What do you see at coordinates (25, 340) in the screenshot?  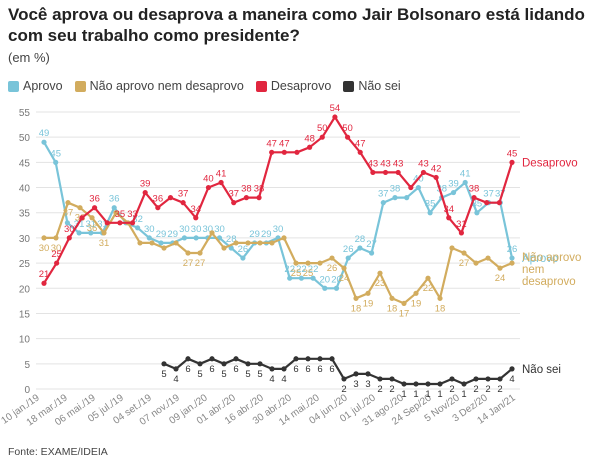 I see `y-tick-label: 10` at bounding box center [25, 340].